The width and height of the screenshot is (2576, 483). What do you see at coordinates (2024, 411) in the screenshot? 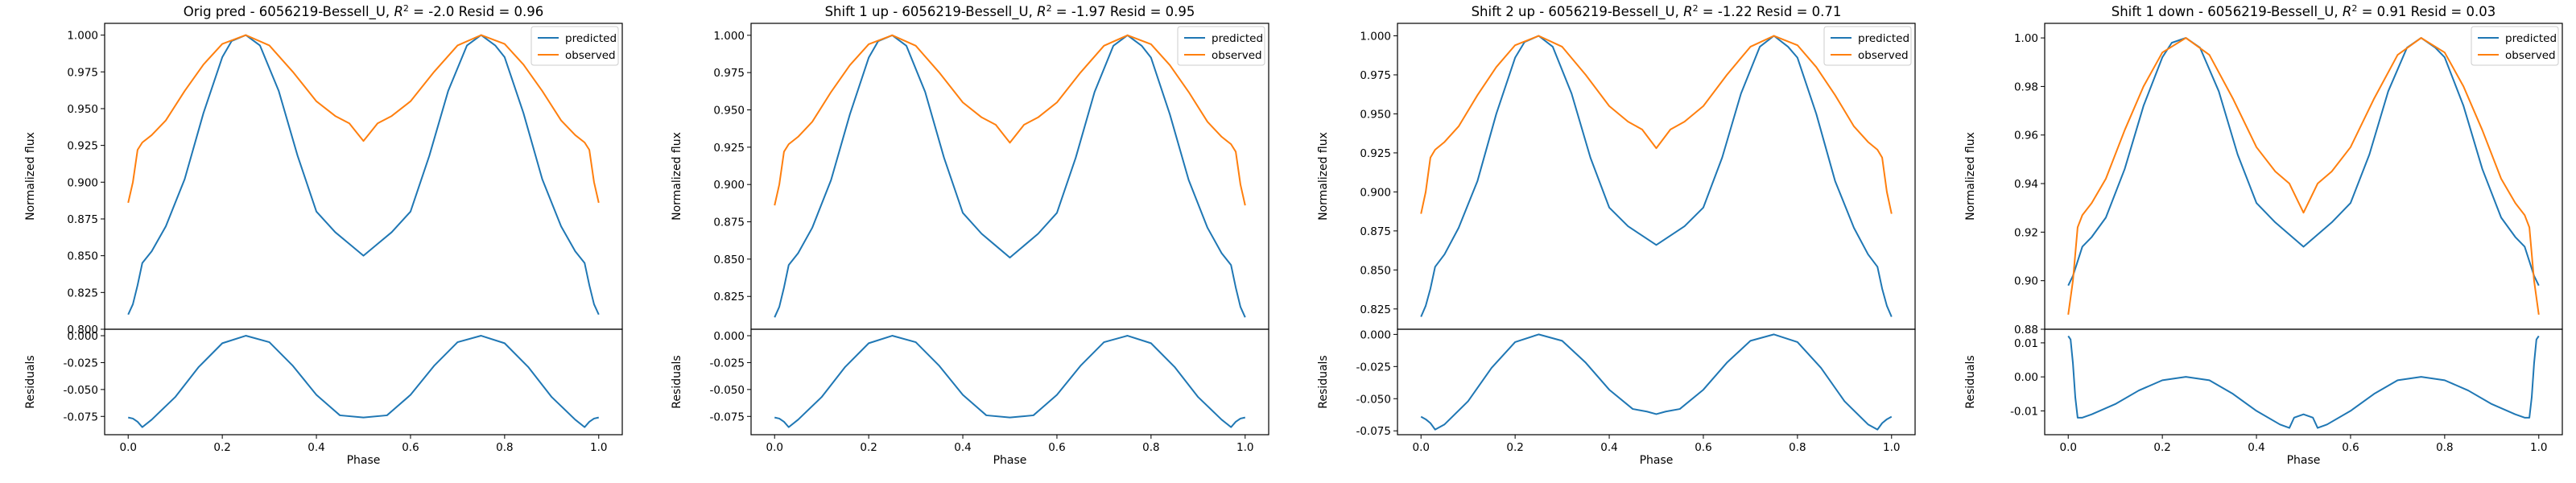
I see `bottom-ytick-label: -0.01` at bounding box center [2024, 411].